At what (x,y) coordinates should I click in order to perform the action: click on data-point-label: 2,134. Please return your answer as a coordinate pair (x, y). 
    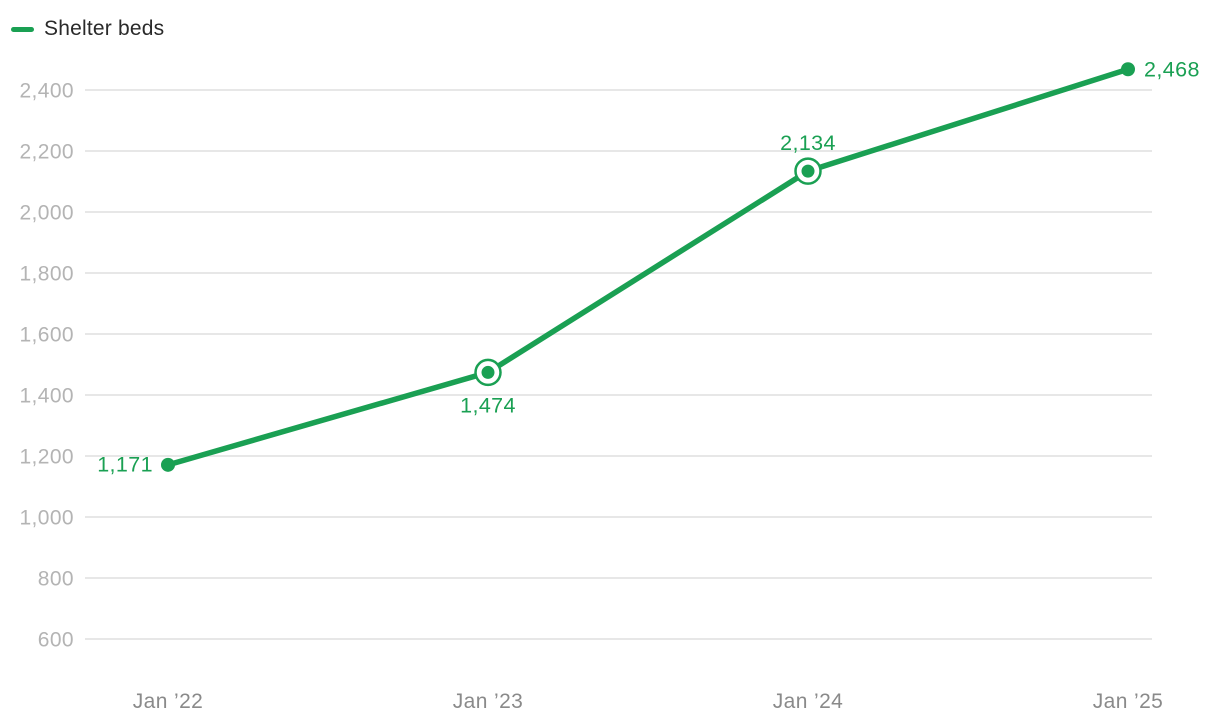
    Looking at the image, I should click on (808, 143).